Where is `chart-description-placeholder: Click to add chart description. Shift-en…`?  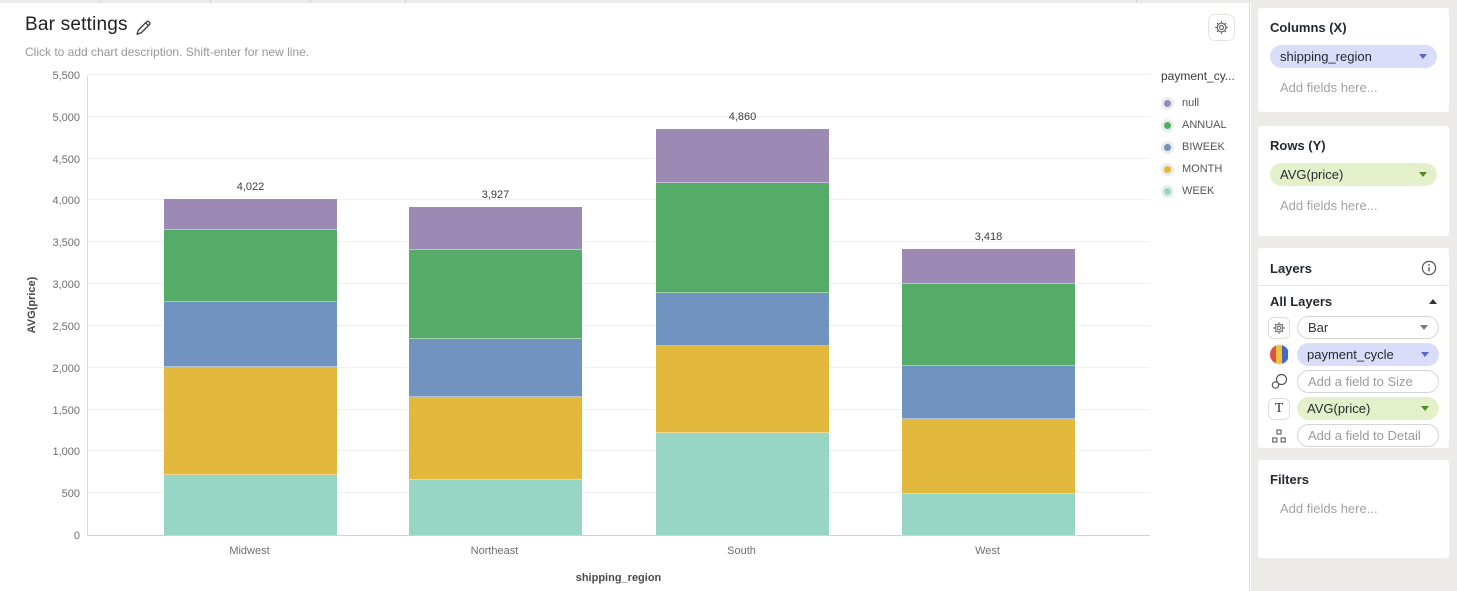
chart-description-placeholder: Click to add chart description. Shift-en… is located at coordinates (167, 52).